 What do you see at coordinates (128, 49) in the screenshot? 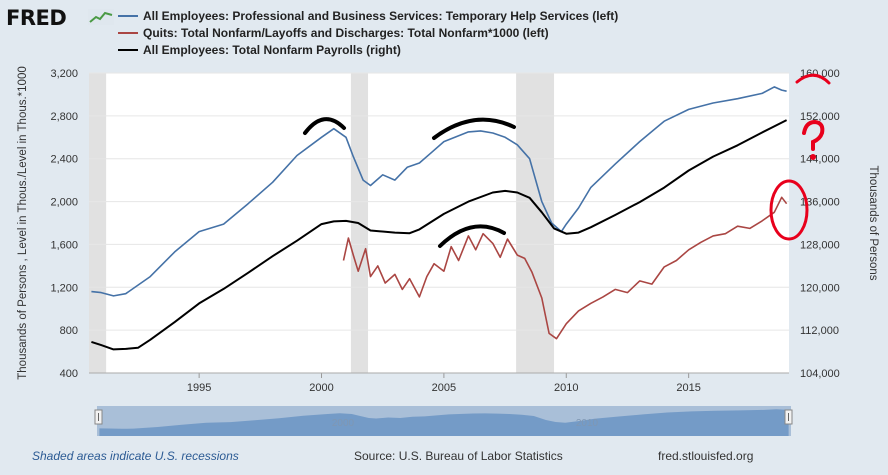
I see `legend-swatch-payrolls` at bounding box center [128, 49].